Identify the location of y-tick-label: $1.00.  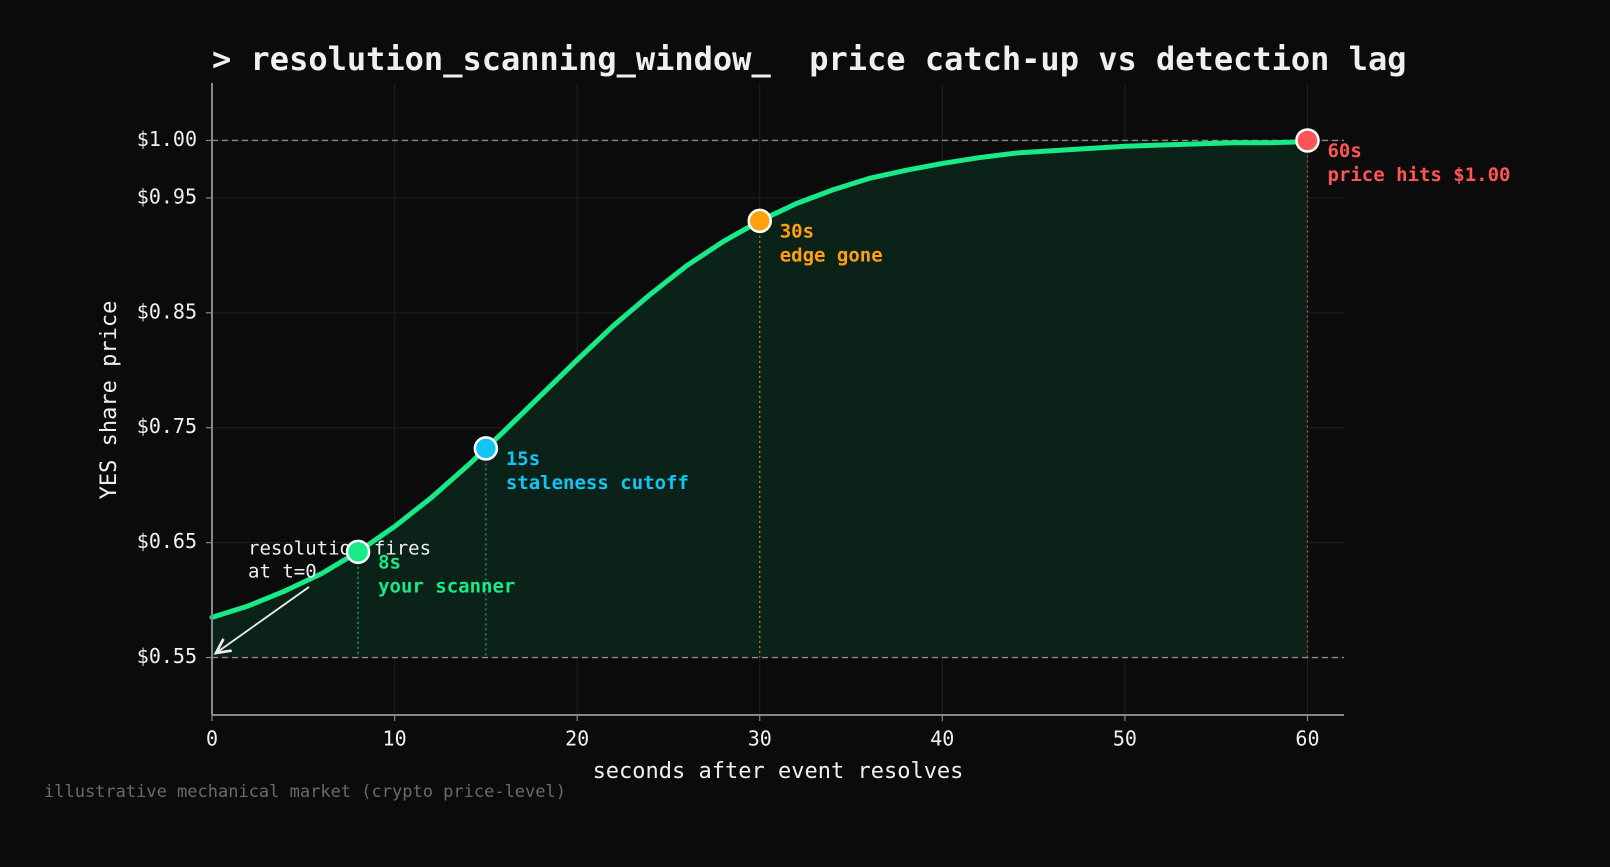
(167, 139).